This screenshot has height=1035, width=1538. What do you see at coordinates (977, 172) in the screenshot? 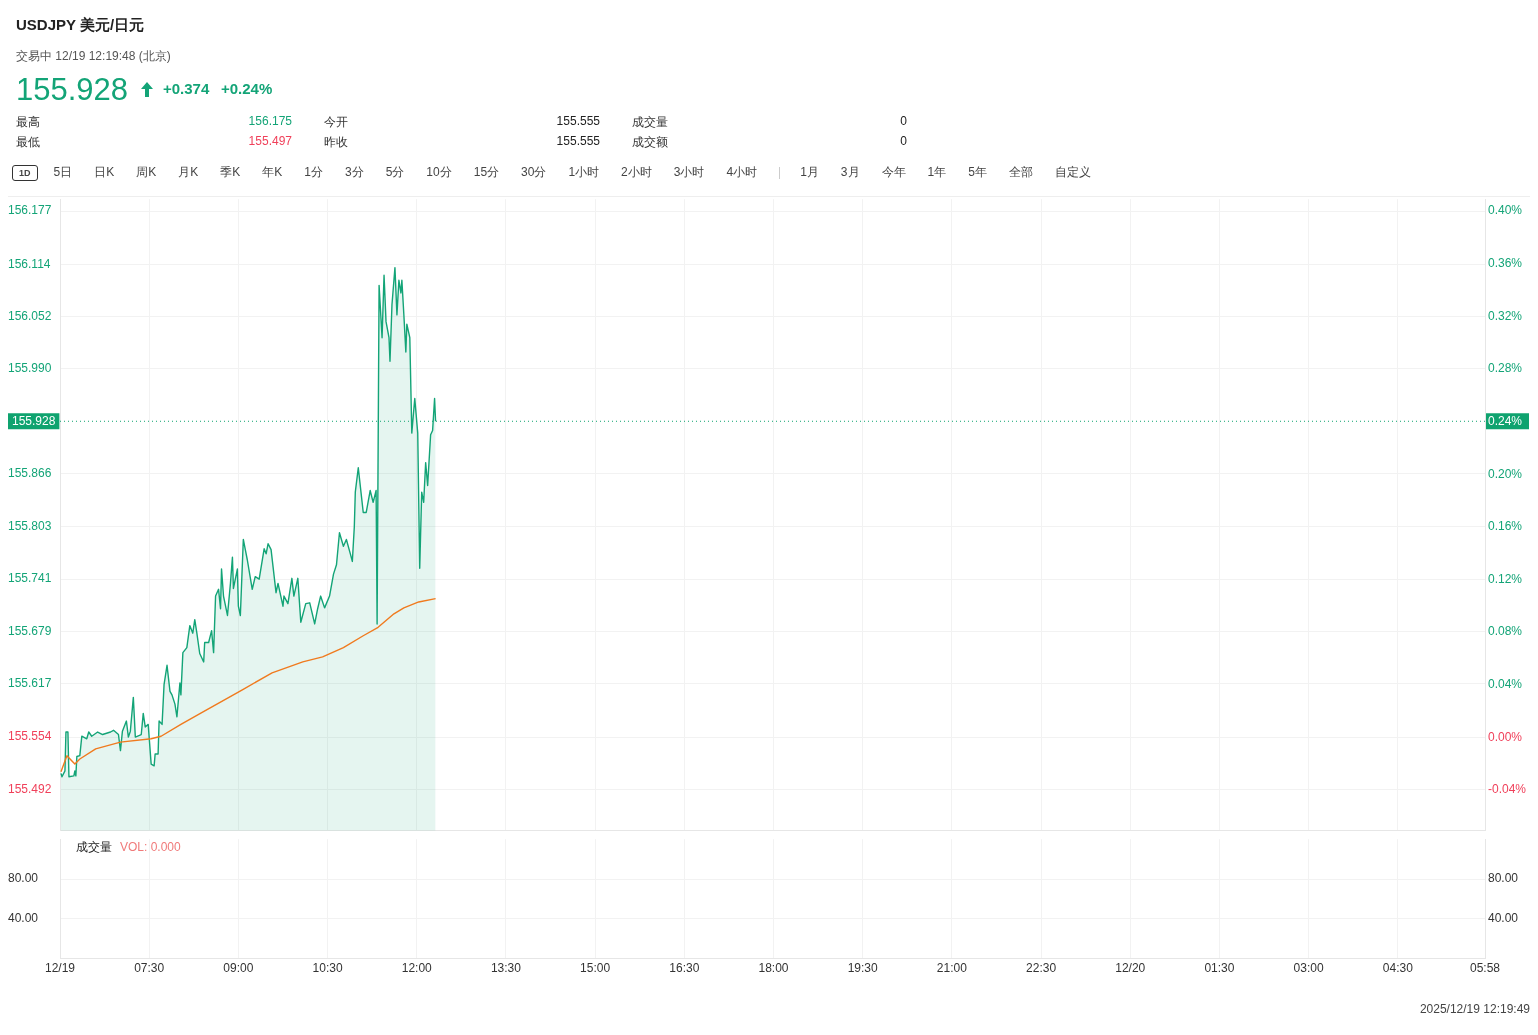
I see `text: 5年` at bounding box center [977, 172].